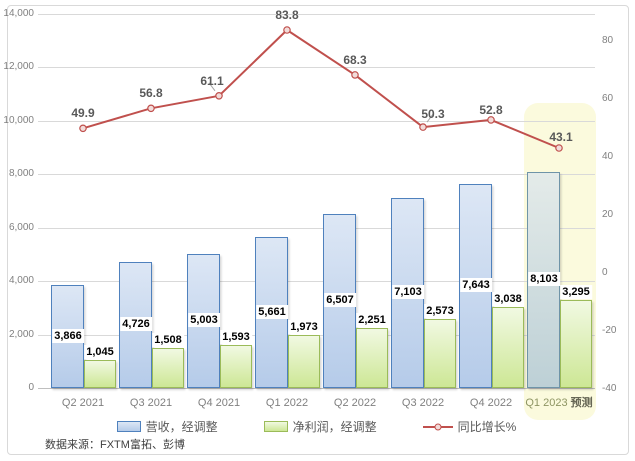 This screenshot has width=635, height=461. I want to click on growth-point-label: 49.9, so click(83, 113).